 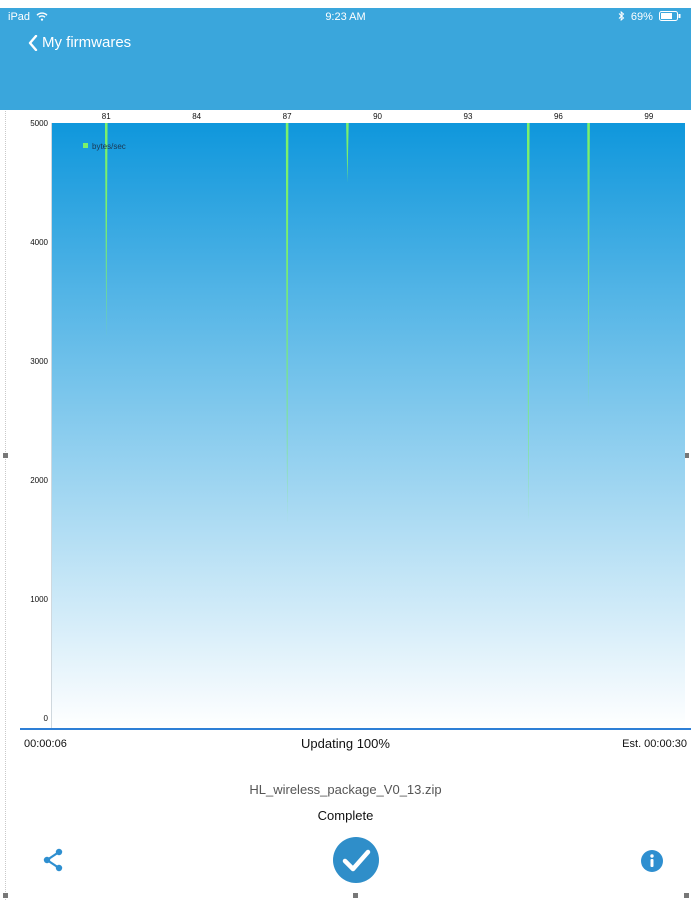 What do you see at coordinates (345, 789) in the screenshot?
I see `firmware-filename: HL_wireless_package_V0_13.zip` at bounding box center [345, 789].